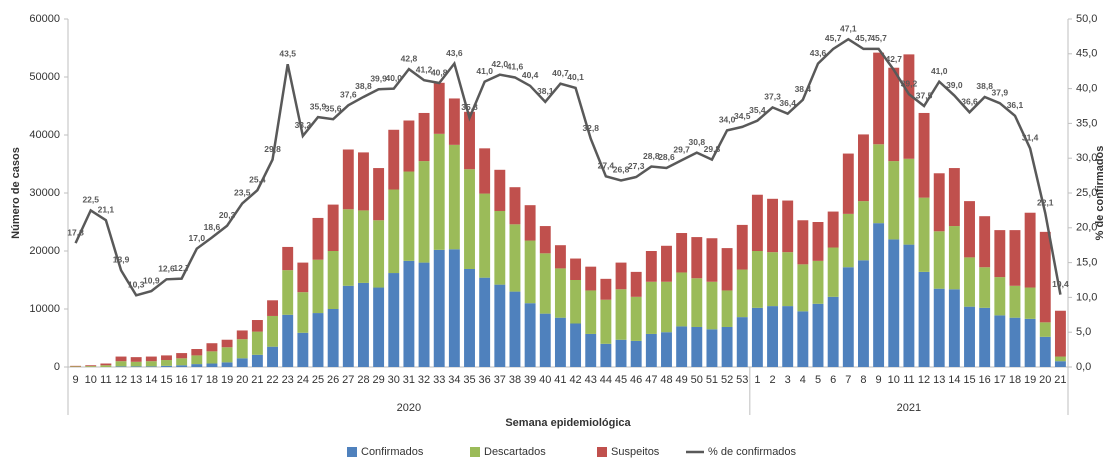  What do you see at coordinates (303, 125) in the screenshot?
I see `data-label: 33,2` at bounding box center [303, 125].